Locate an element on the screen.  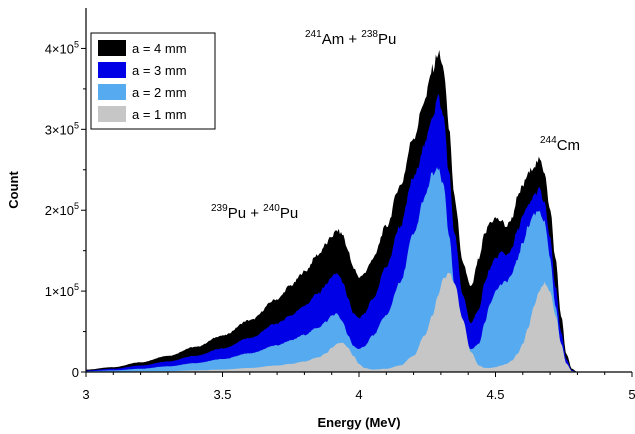
x-tick-label: 3.5 is located at coordinates (222, 394).